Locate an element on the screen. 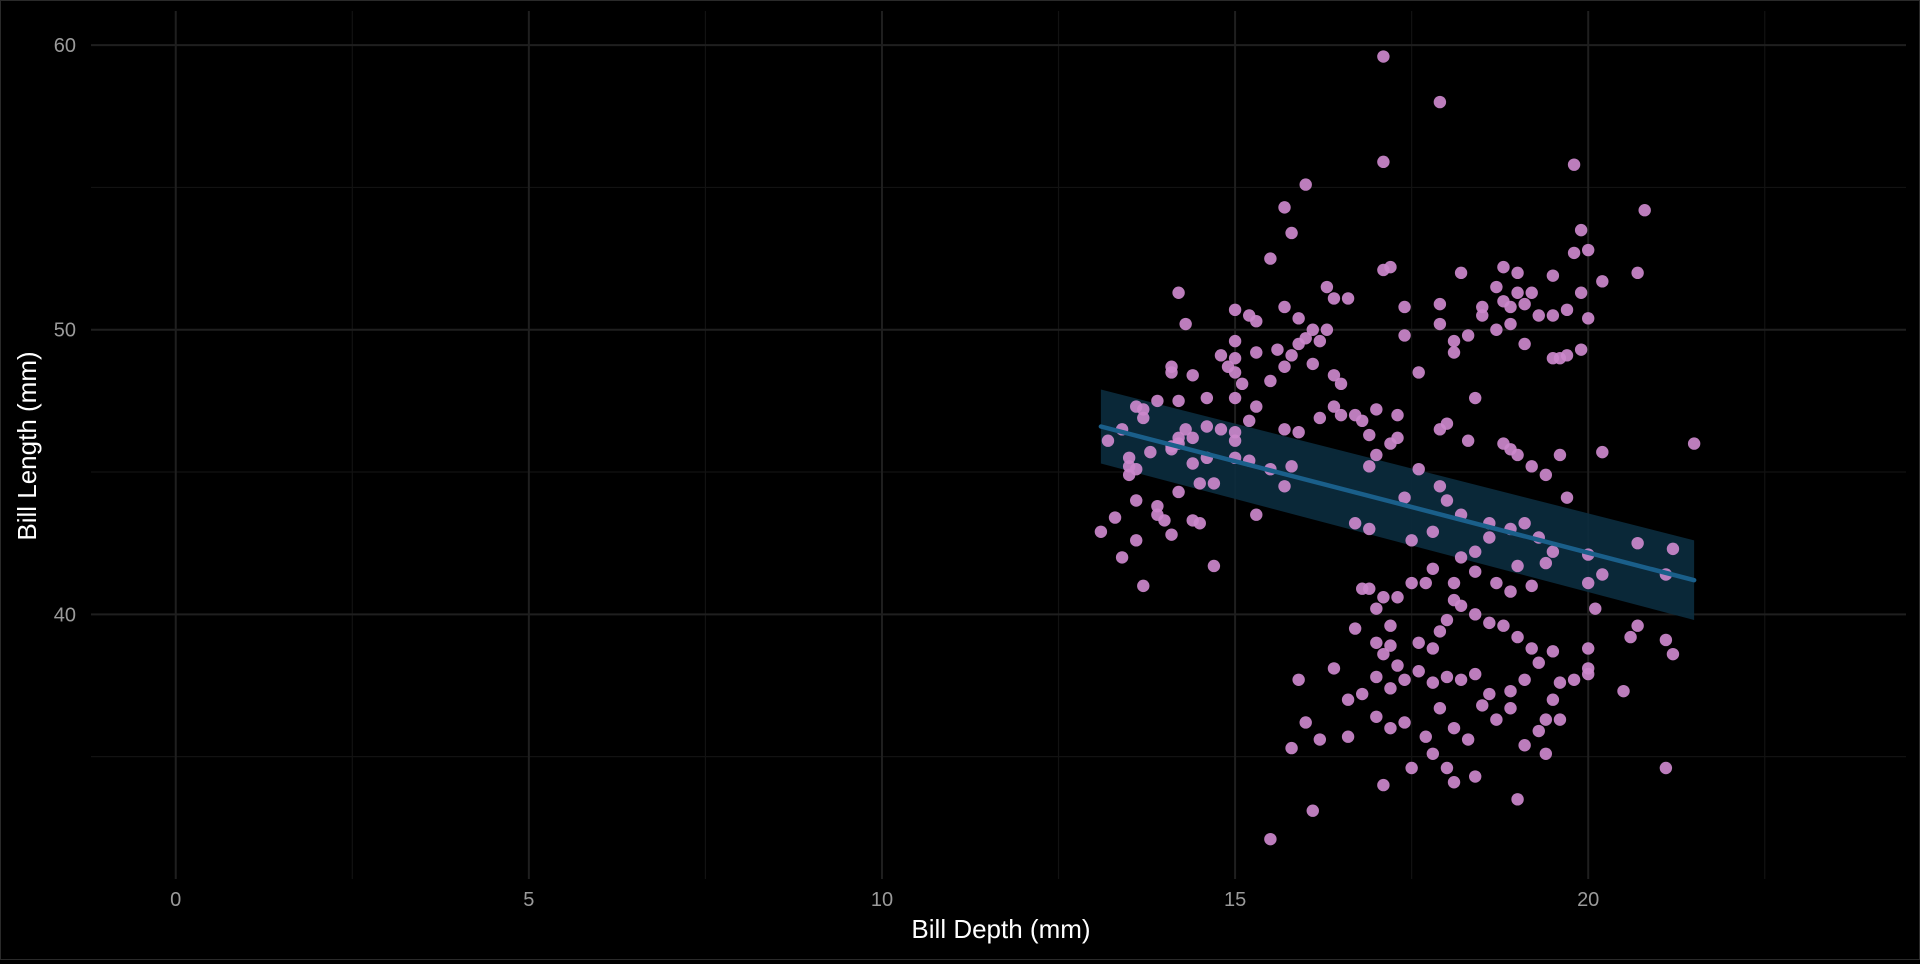  y-tick-label: 40 is located at coordinates (65, 615).